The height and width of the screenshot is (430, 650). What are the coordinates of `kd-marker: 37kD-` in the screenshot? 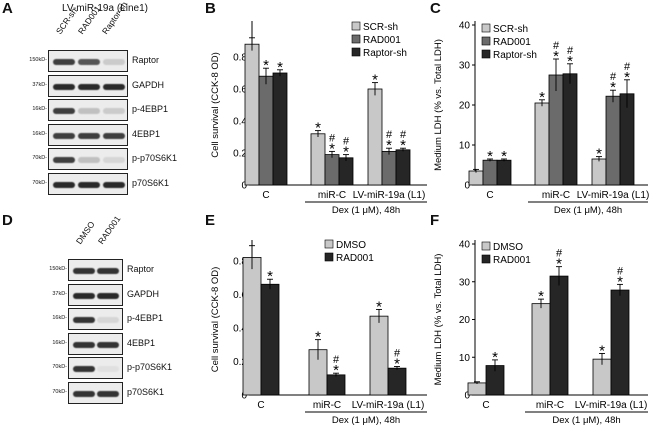 It's located at (39, 84).